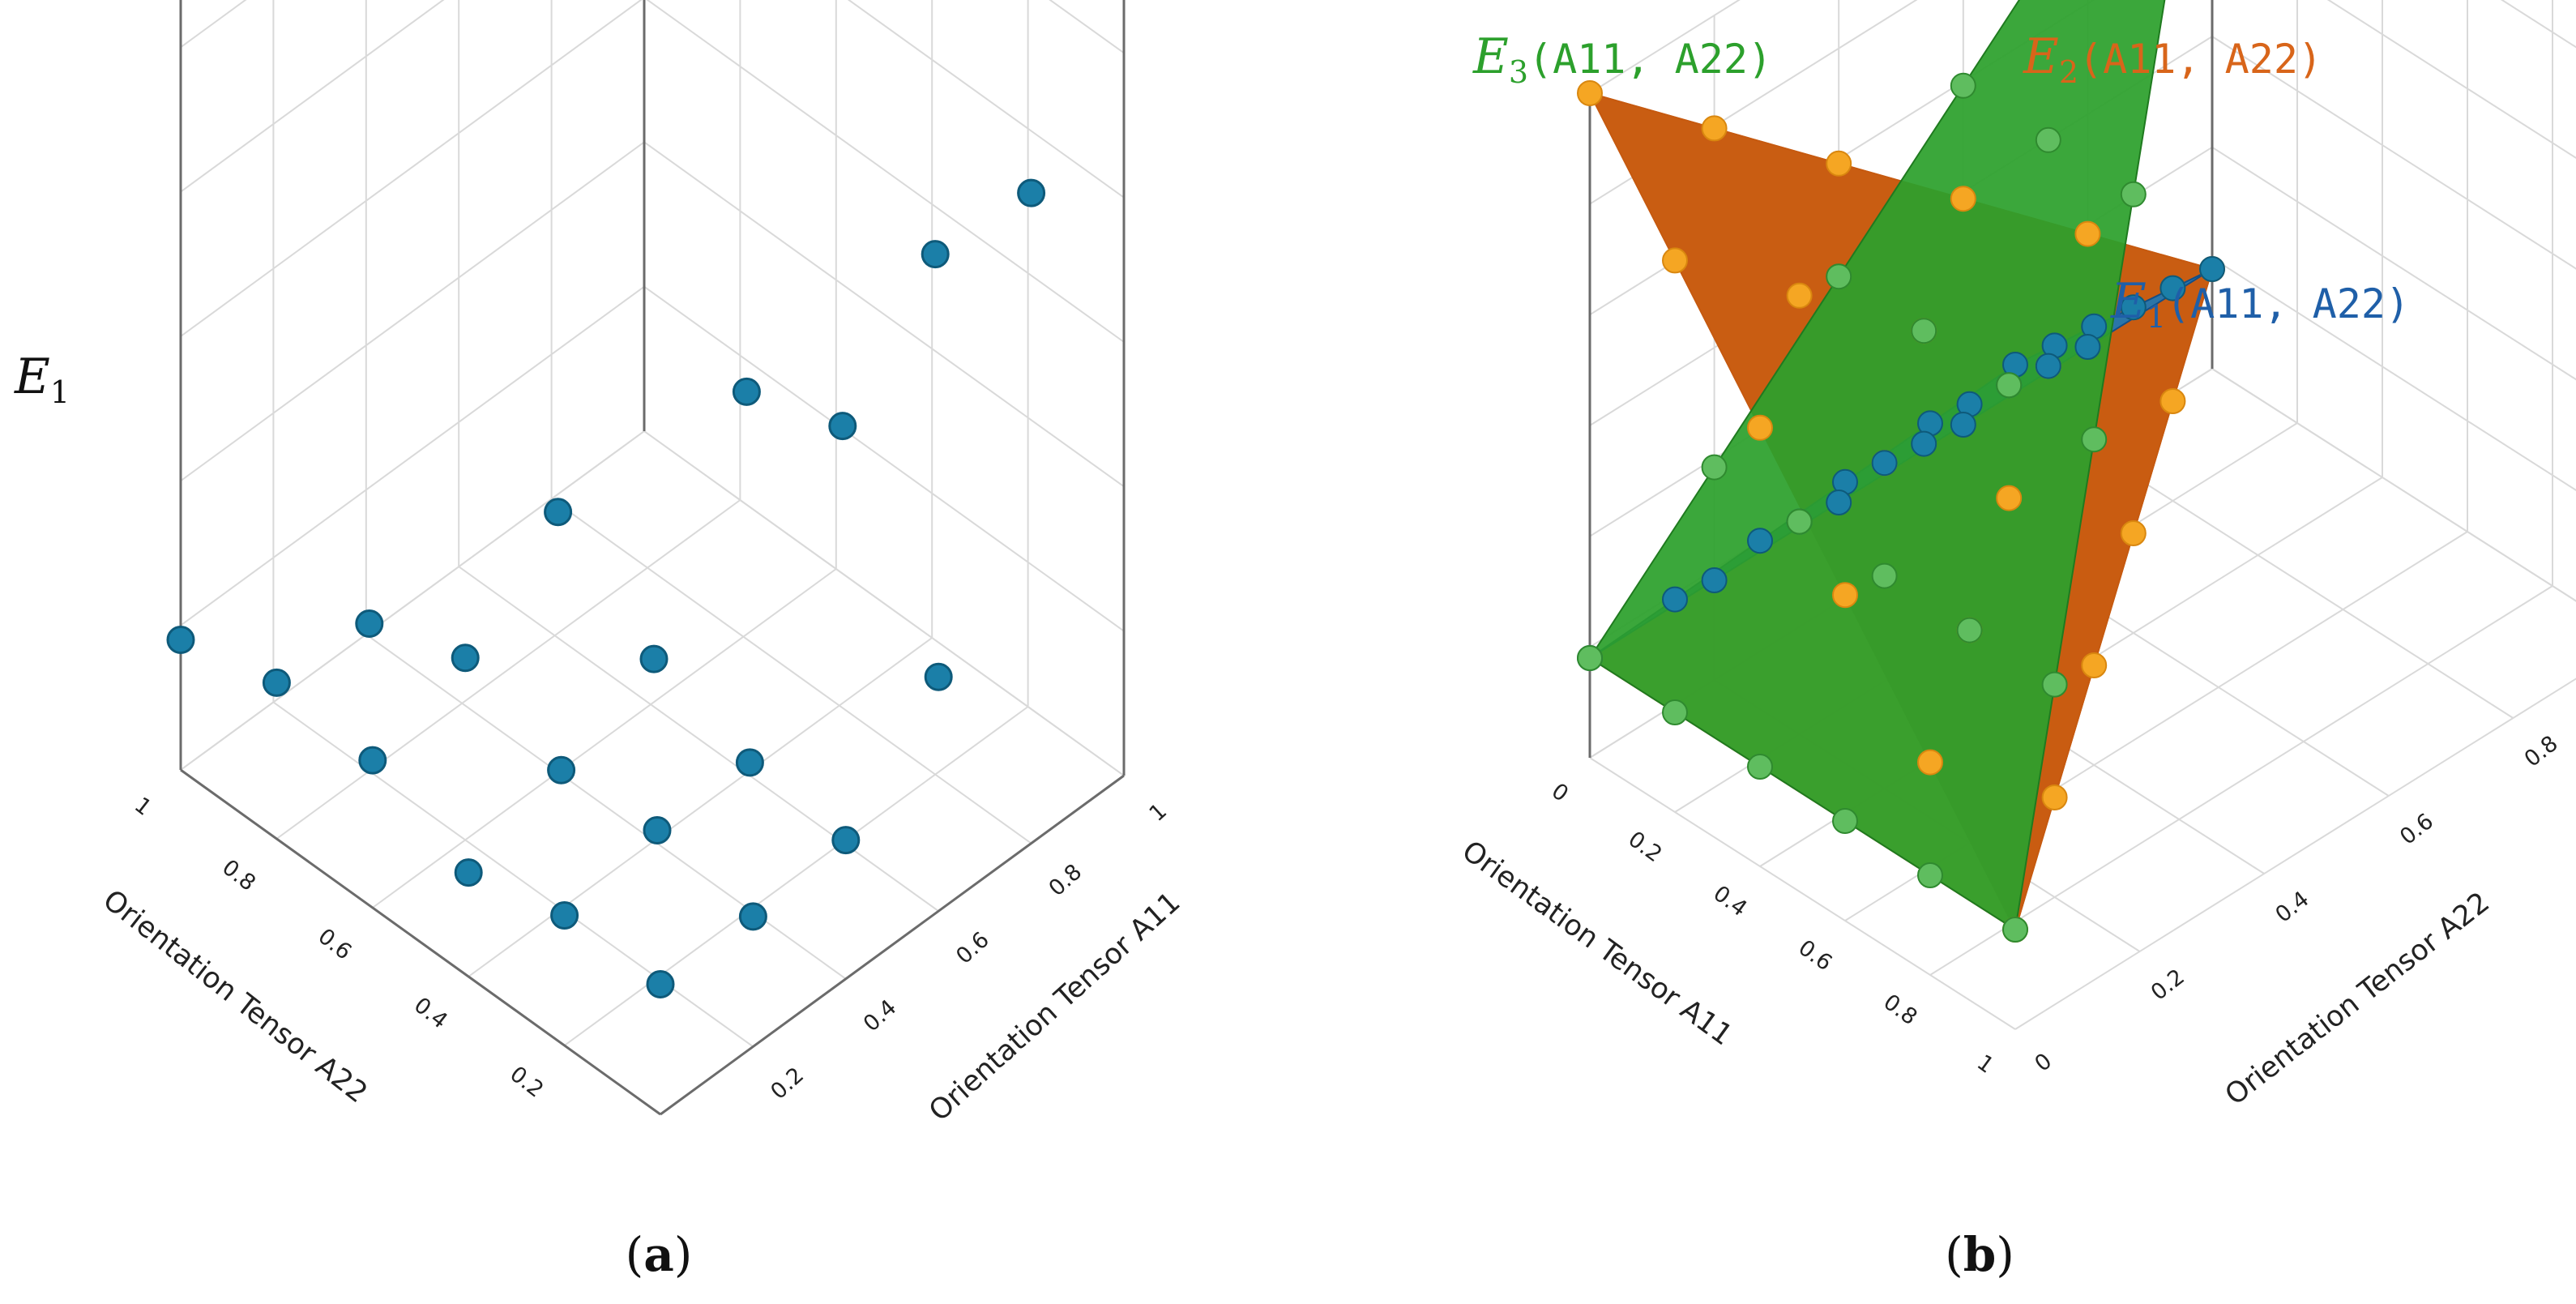  Describe the element at coordinates (42, 379) in the screenshot. I see `panel-a-z-axis-label: E1` at that location.